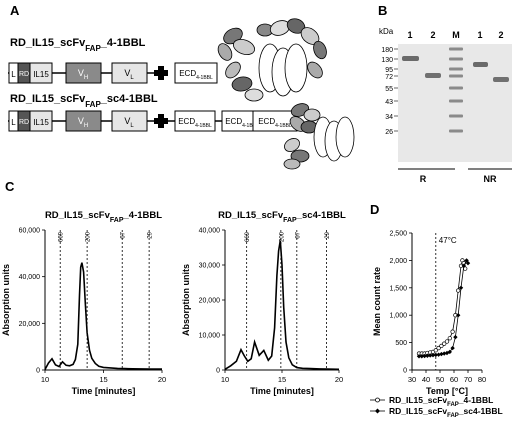  What do you see at coordinates (387, 50) in the screenshot?
I see `marker-label-180: 180` at bounding box center [387, 50].